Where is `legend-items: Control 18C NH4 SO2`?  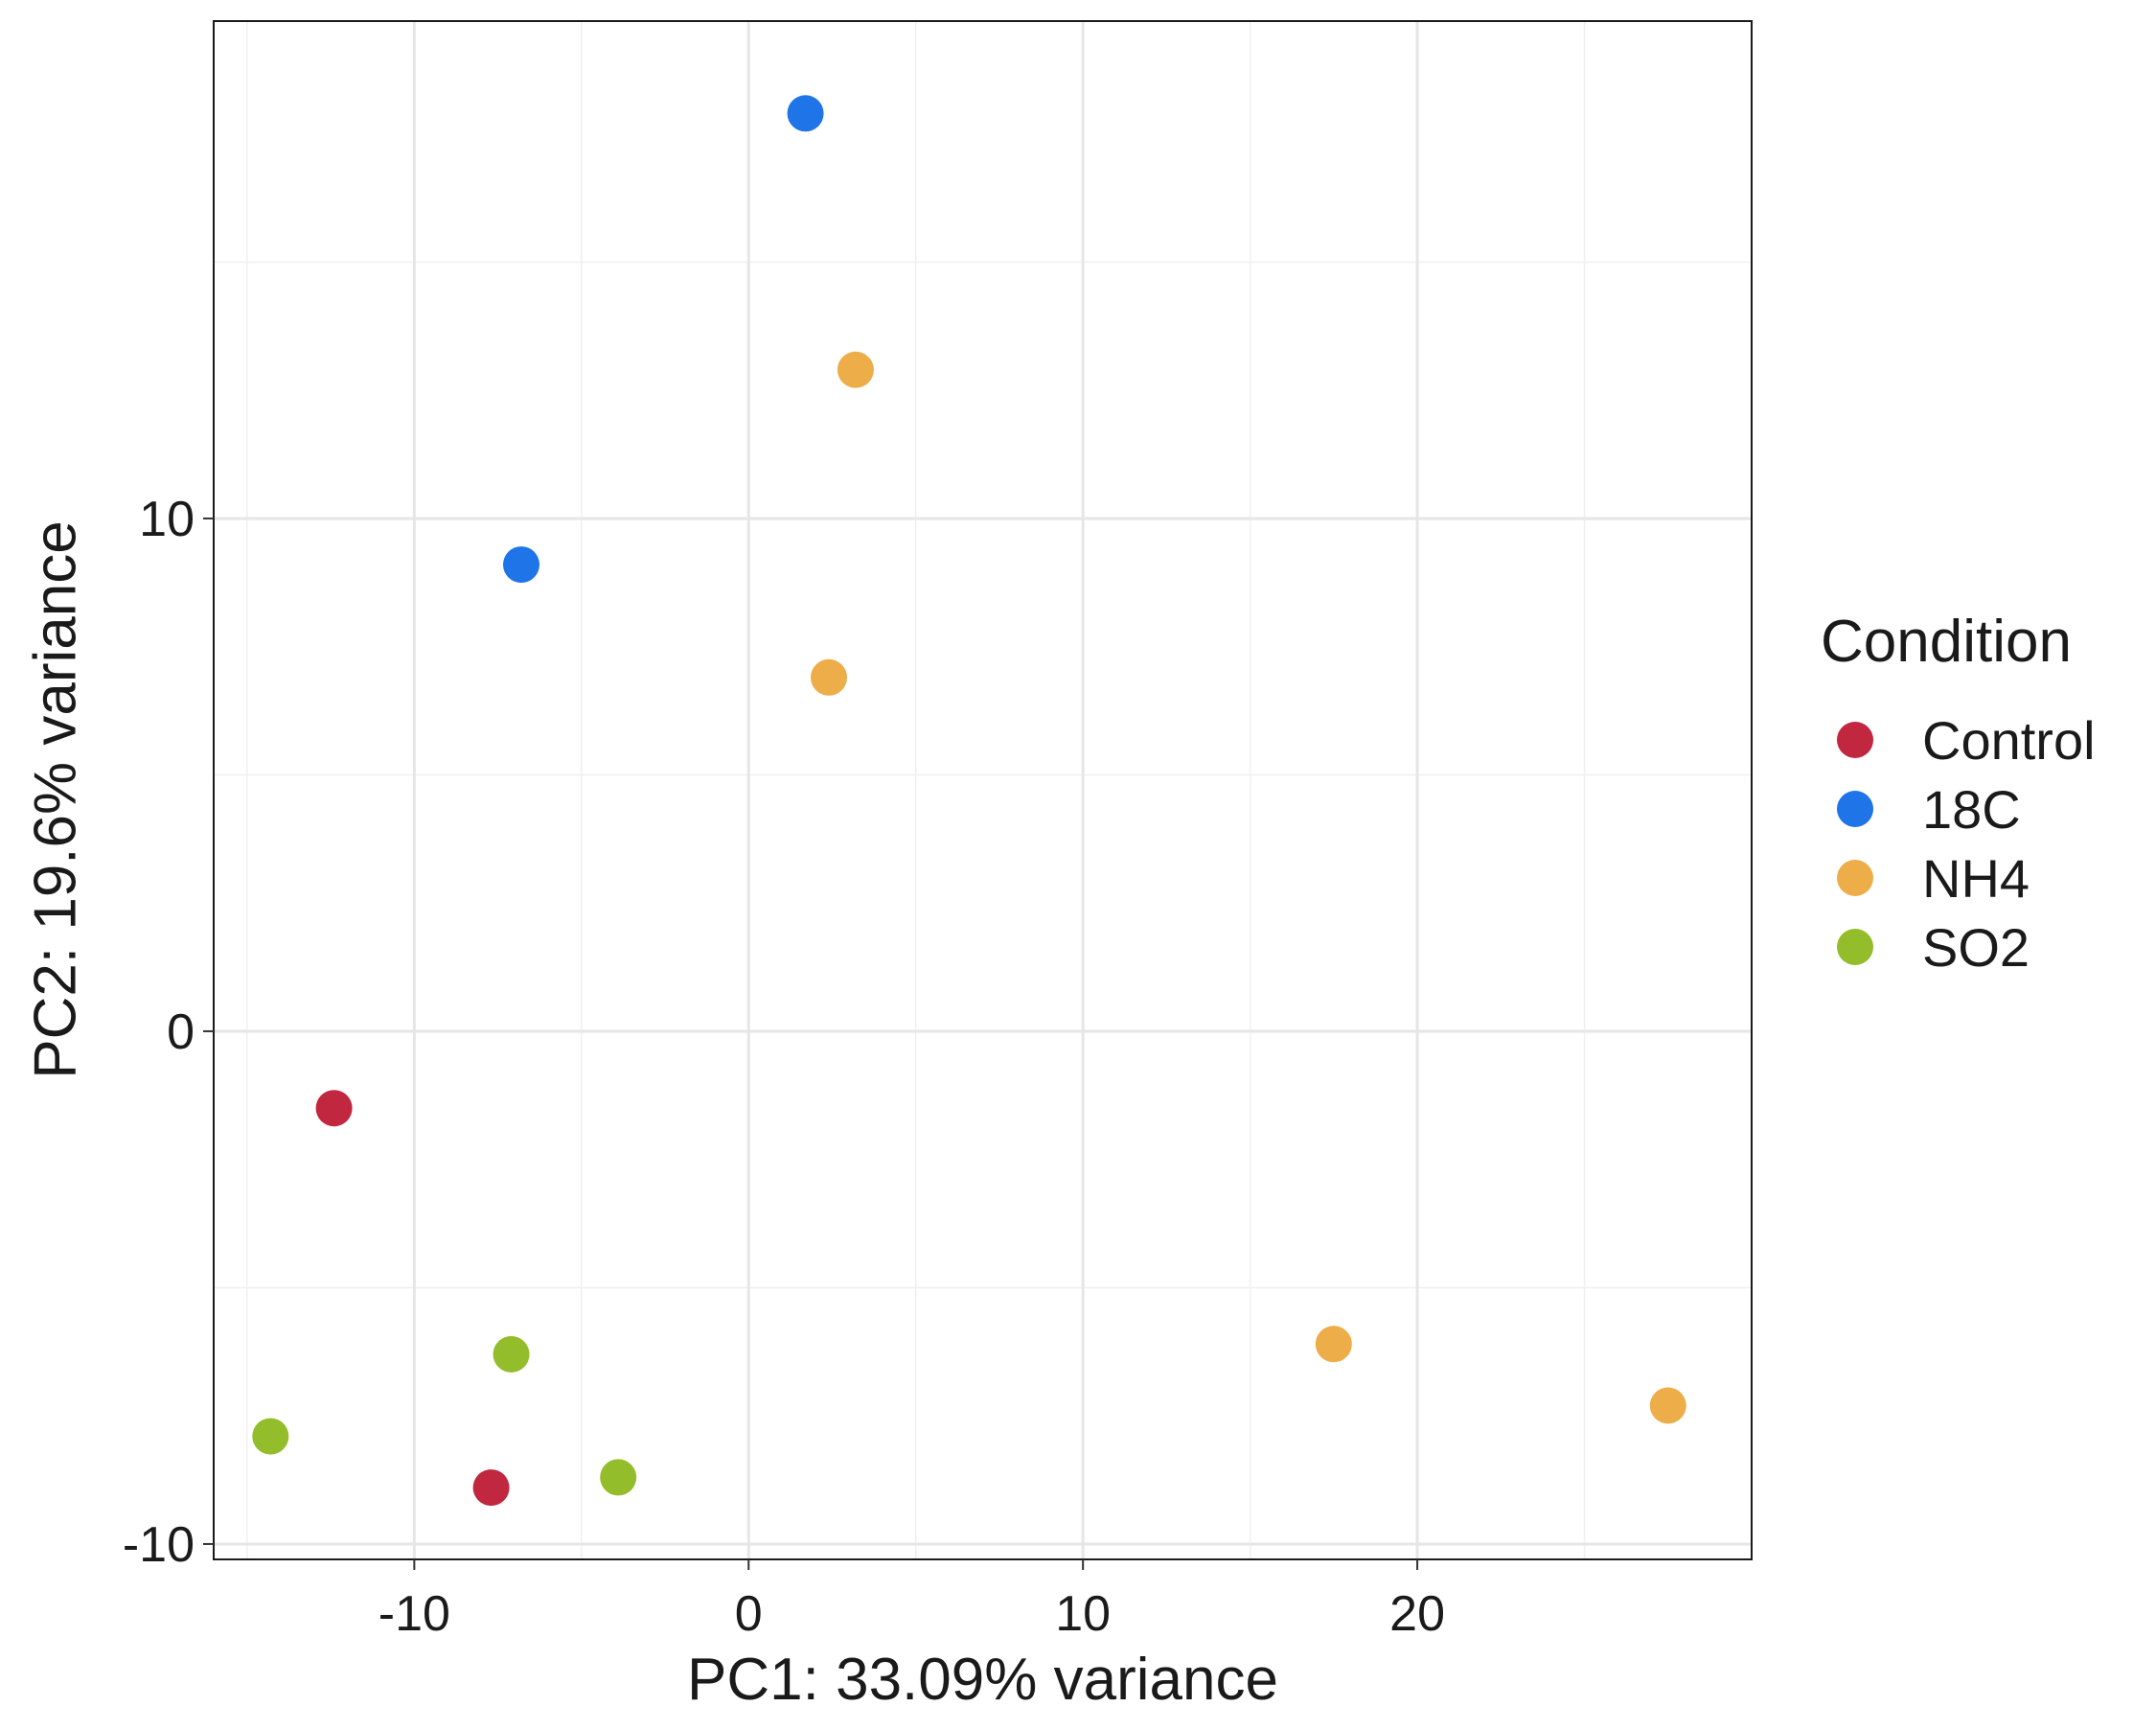 legend-items: Control 18C NH4 SO2 is located at coordinates (1966, 844).